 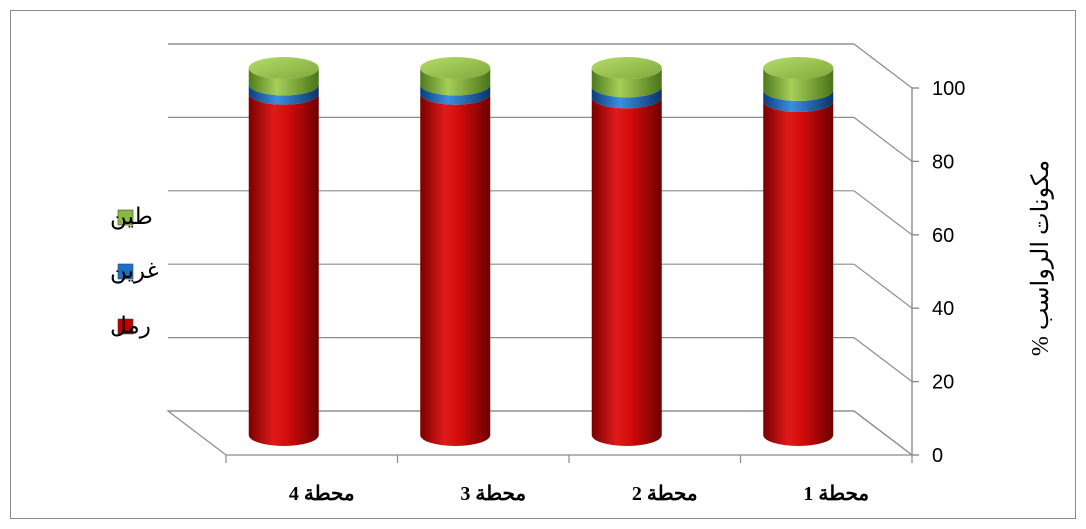 I want to click on legend-label: غرين, so click(x=134, y=271).